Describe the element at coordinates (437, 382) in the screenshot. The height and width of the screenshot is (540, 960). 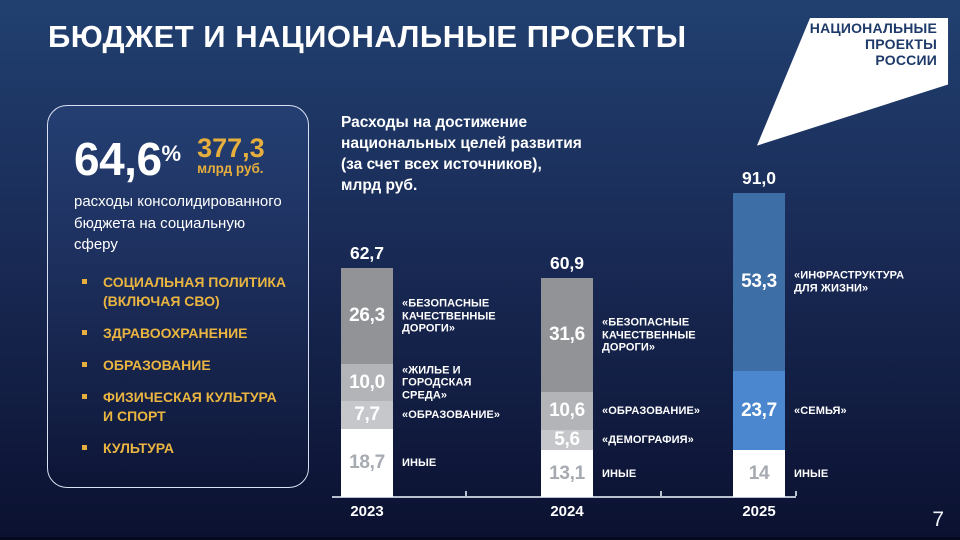
I see `segment-label: «ЖИЛЬЕ И ГОРОДСКАЯ СРЕДА»` at that location.